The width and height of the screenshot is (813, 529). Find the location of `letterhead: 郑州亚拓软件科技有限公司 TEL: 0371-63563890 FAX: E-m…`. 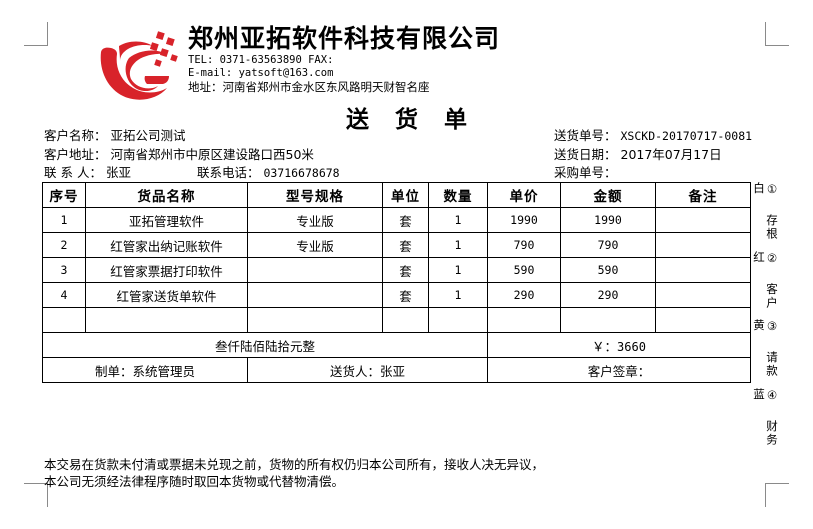

letterhead: 郑州亚拓软件科技有限公司 TEL: 0371-63563890 FAX: E-m… is located at coordinates (390, 67).